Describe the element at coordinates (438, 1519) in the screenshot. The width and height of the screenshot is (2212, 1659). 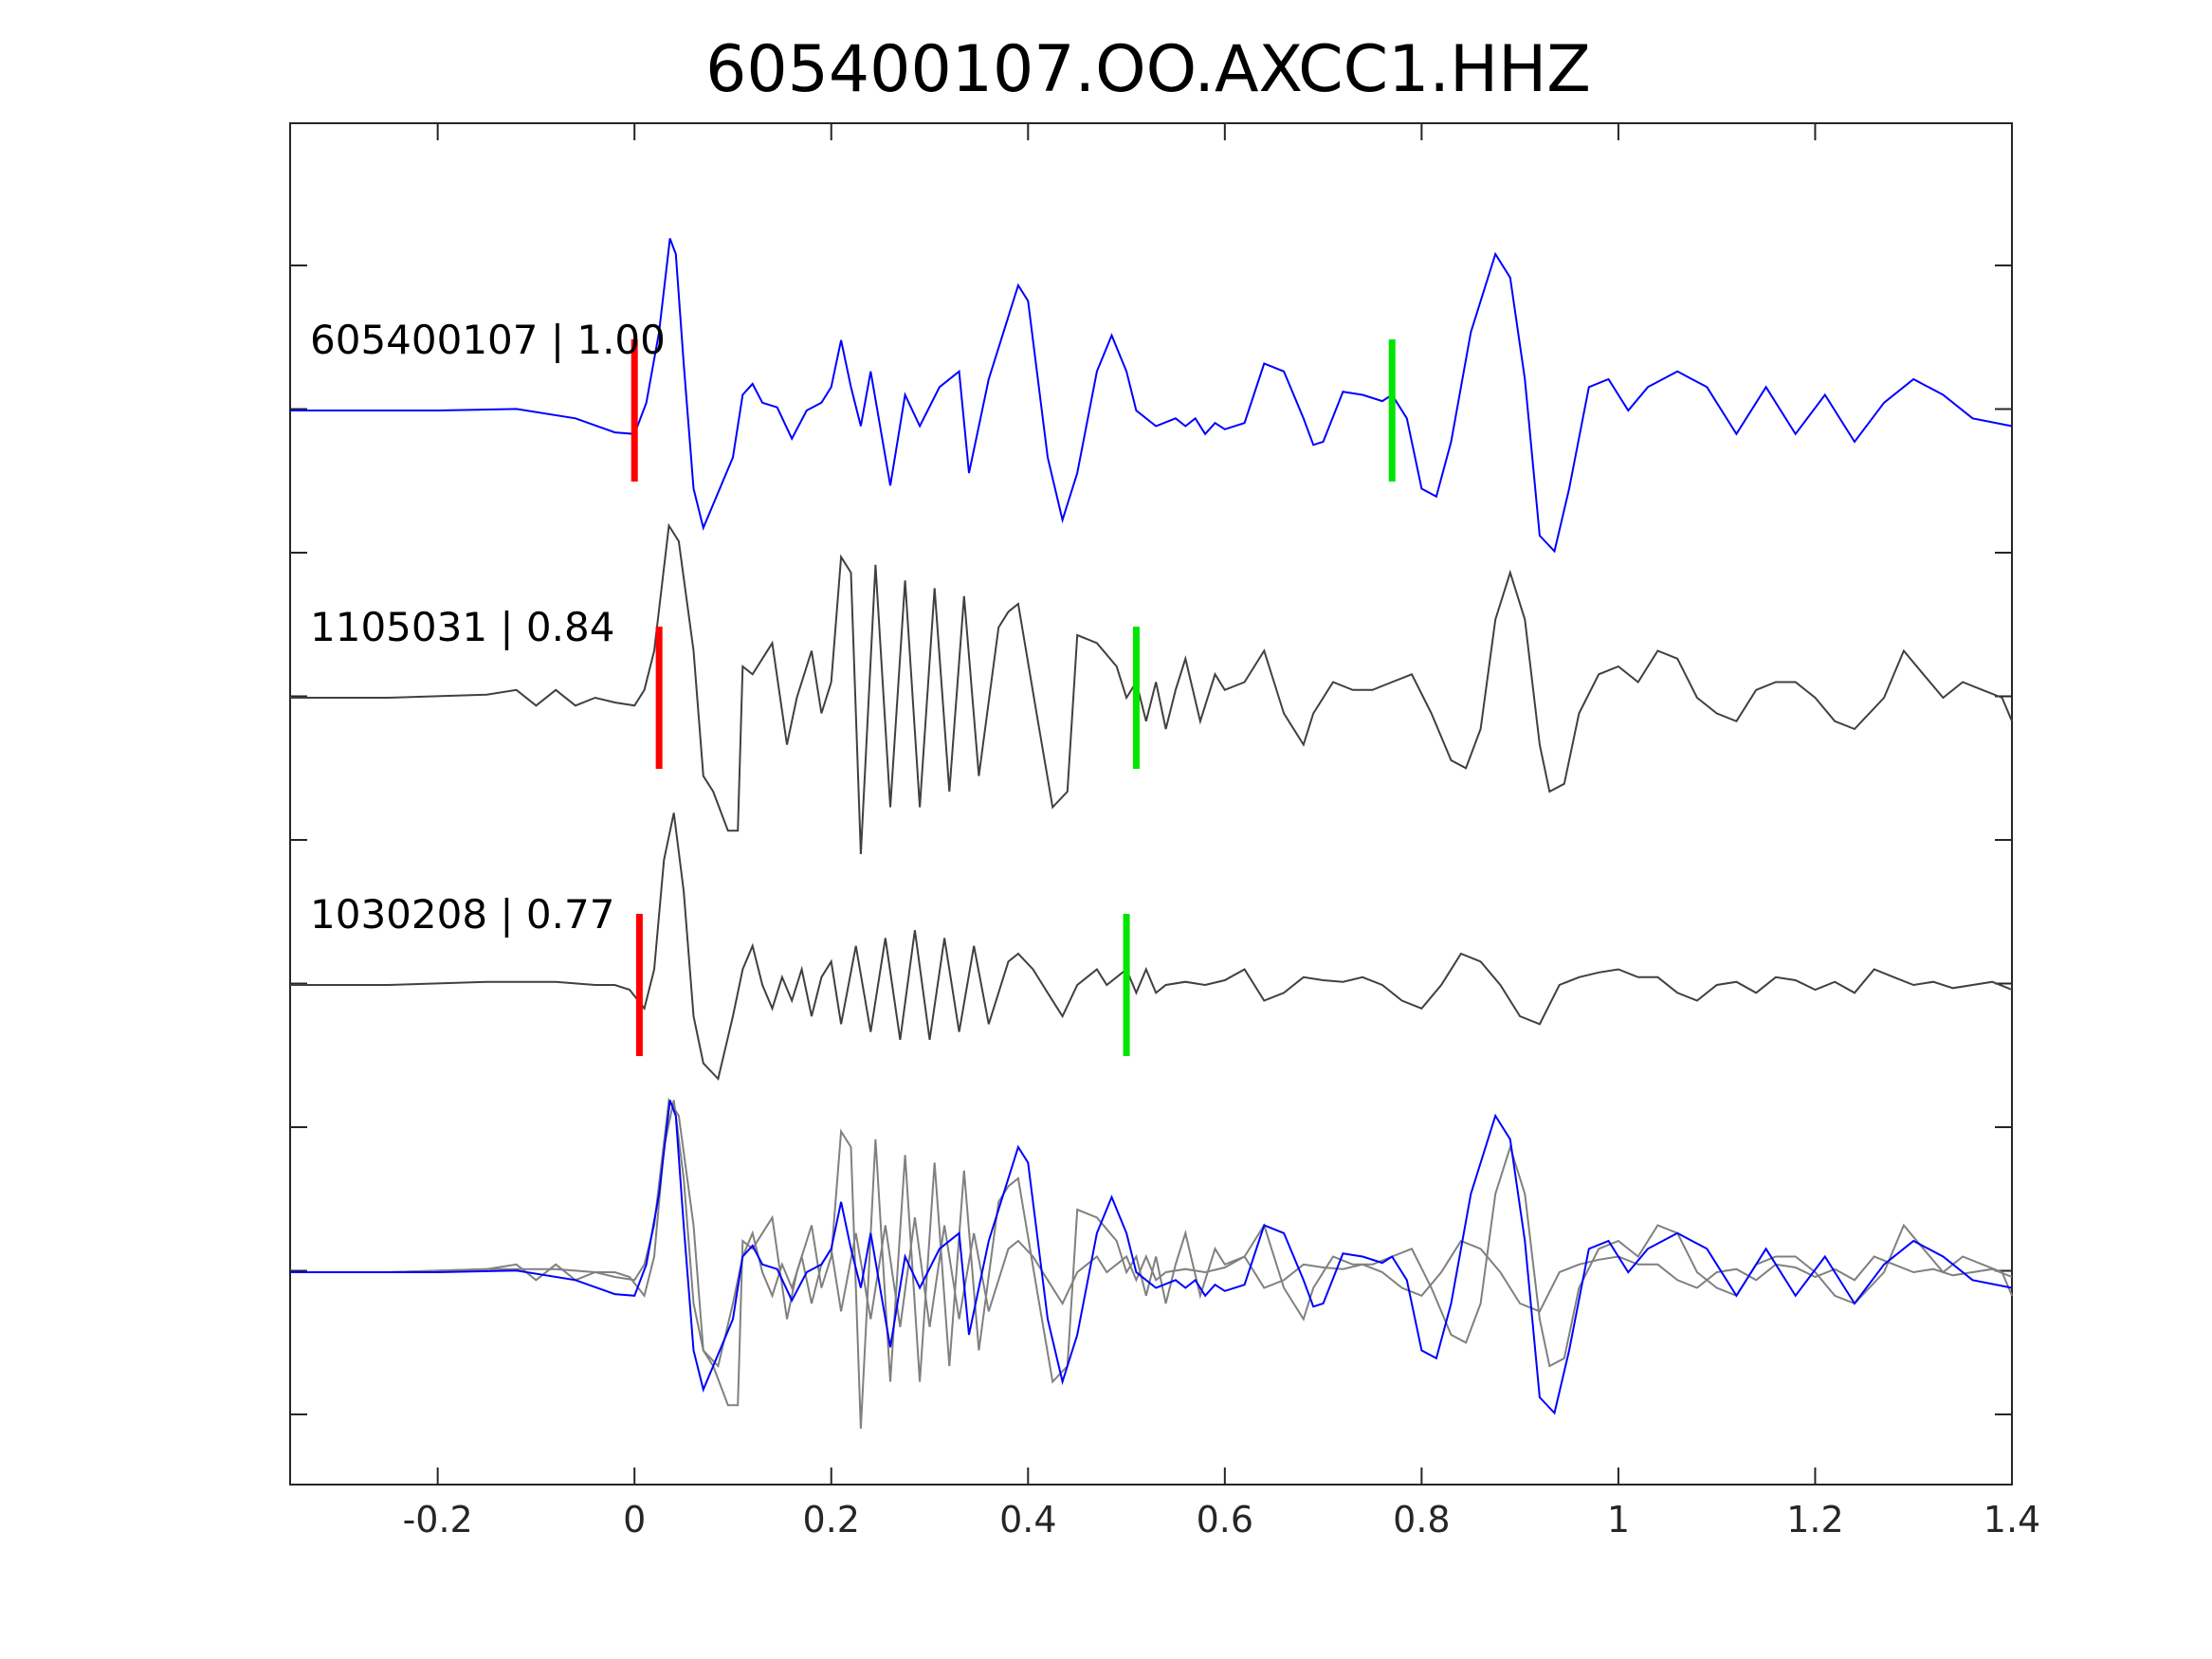
I see `x-tick-label: -0.2` at that location.